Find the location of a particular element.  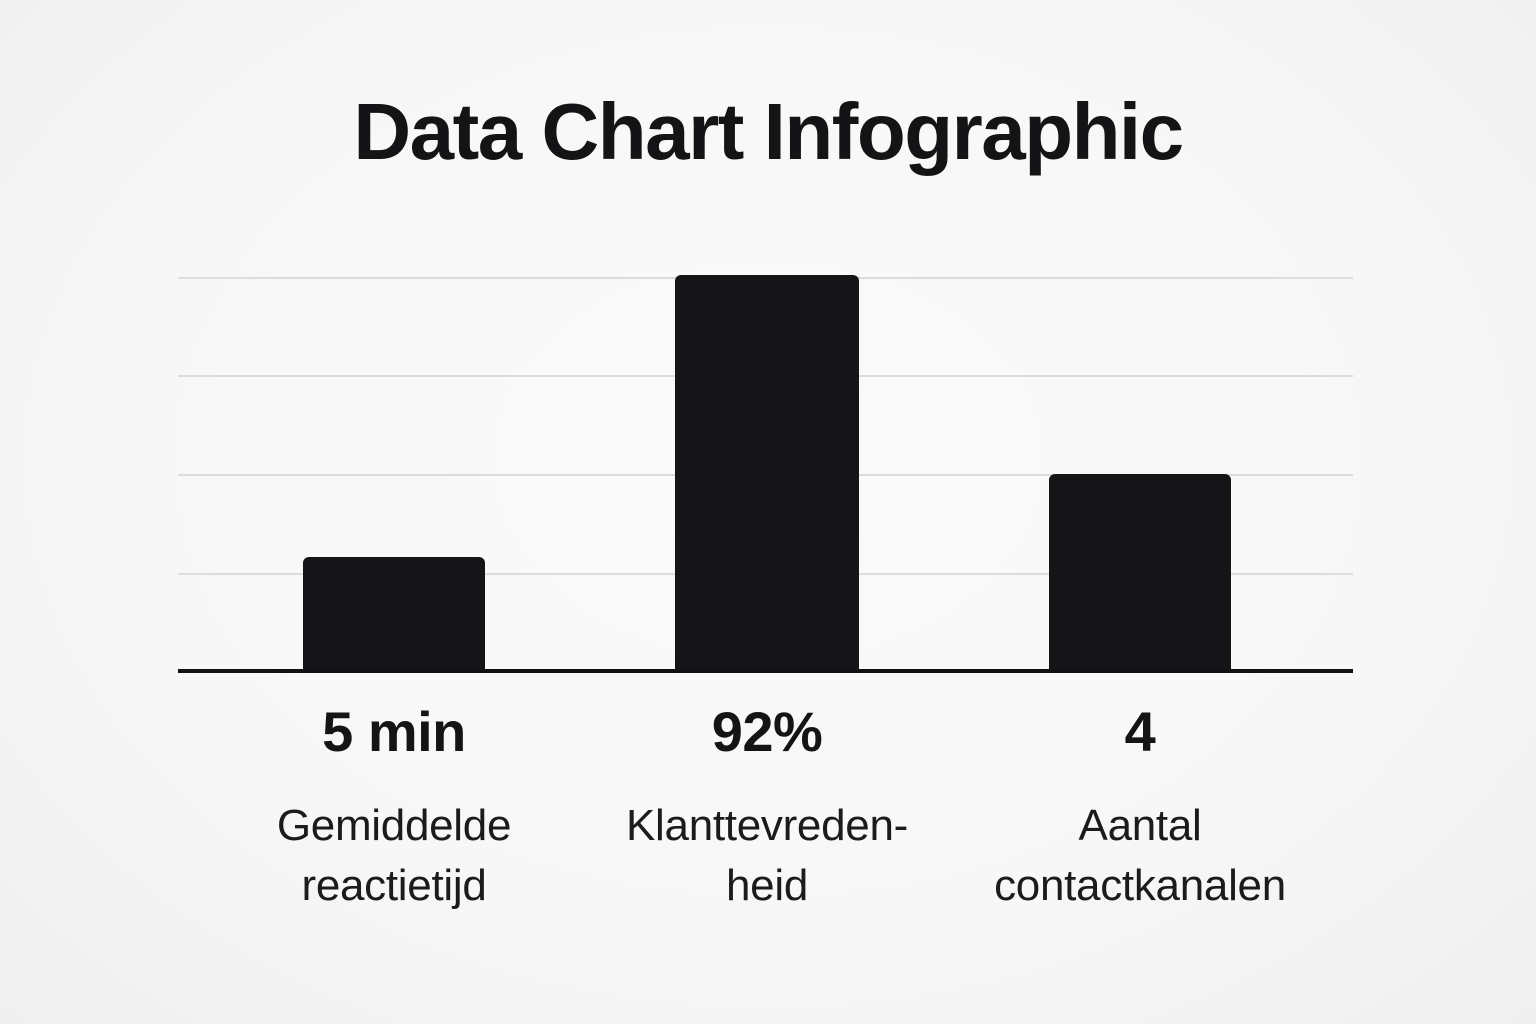

stat-0: 5 min Gemiddelde reactietijd is located at coordinates (394, 808).